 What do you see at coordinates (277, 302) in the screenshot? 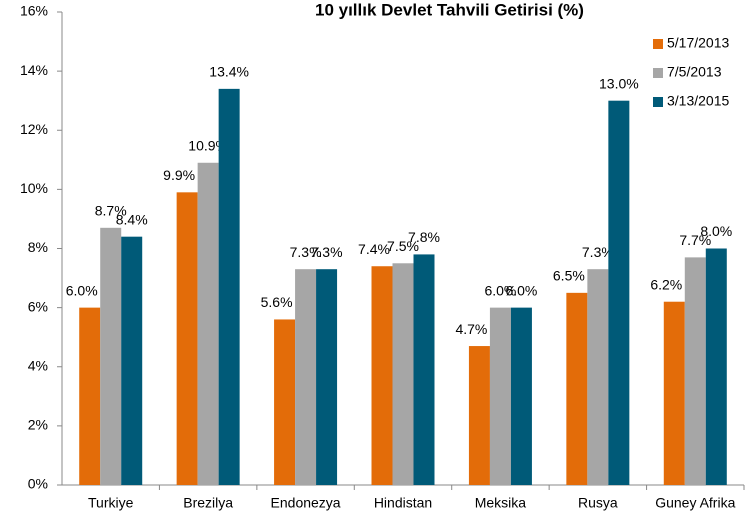
I see `value-label: 5.6%` at bounding box center [277, 302].